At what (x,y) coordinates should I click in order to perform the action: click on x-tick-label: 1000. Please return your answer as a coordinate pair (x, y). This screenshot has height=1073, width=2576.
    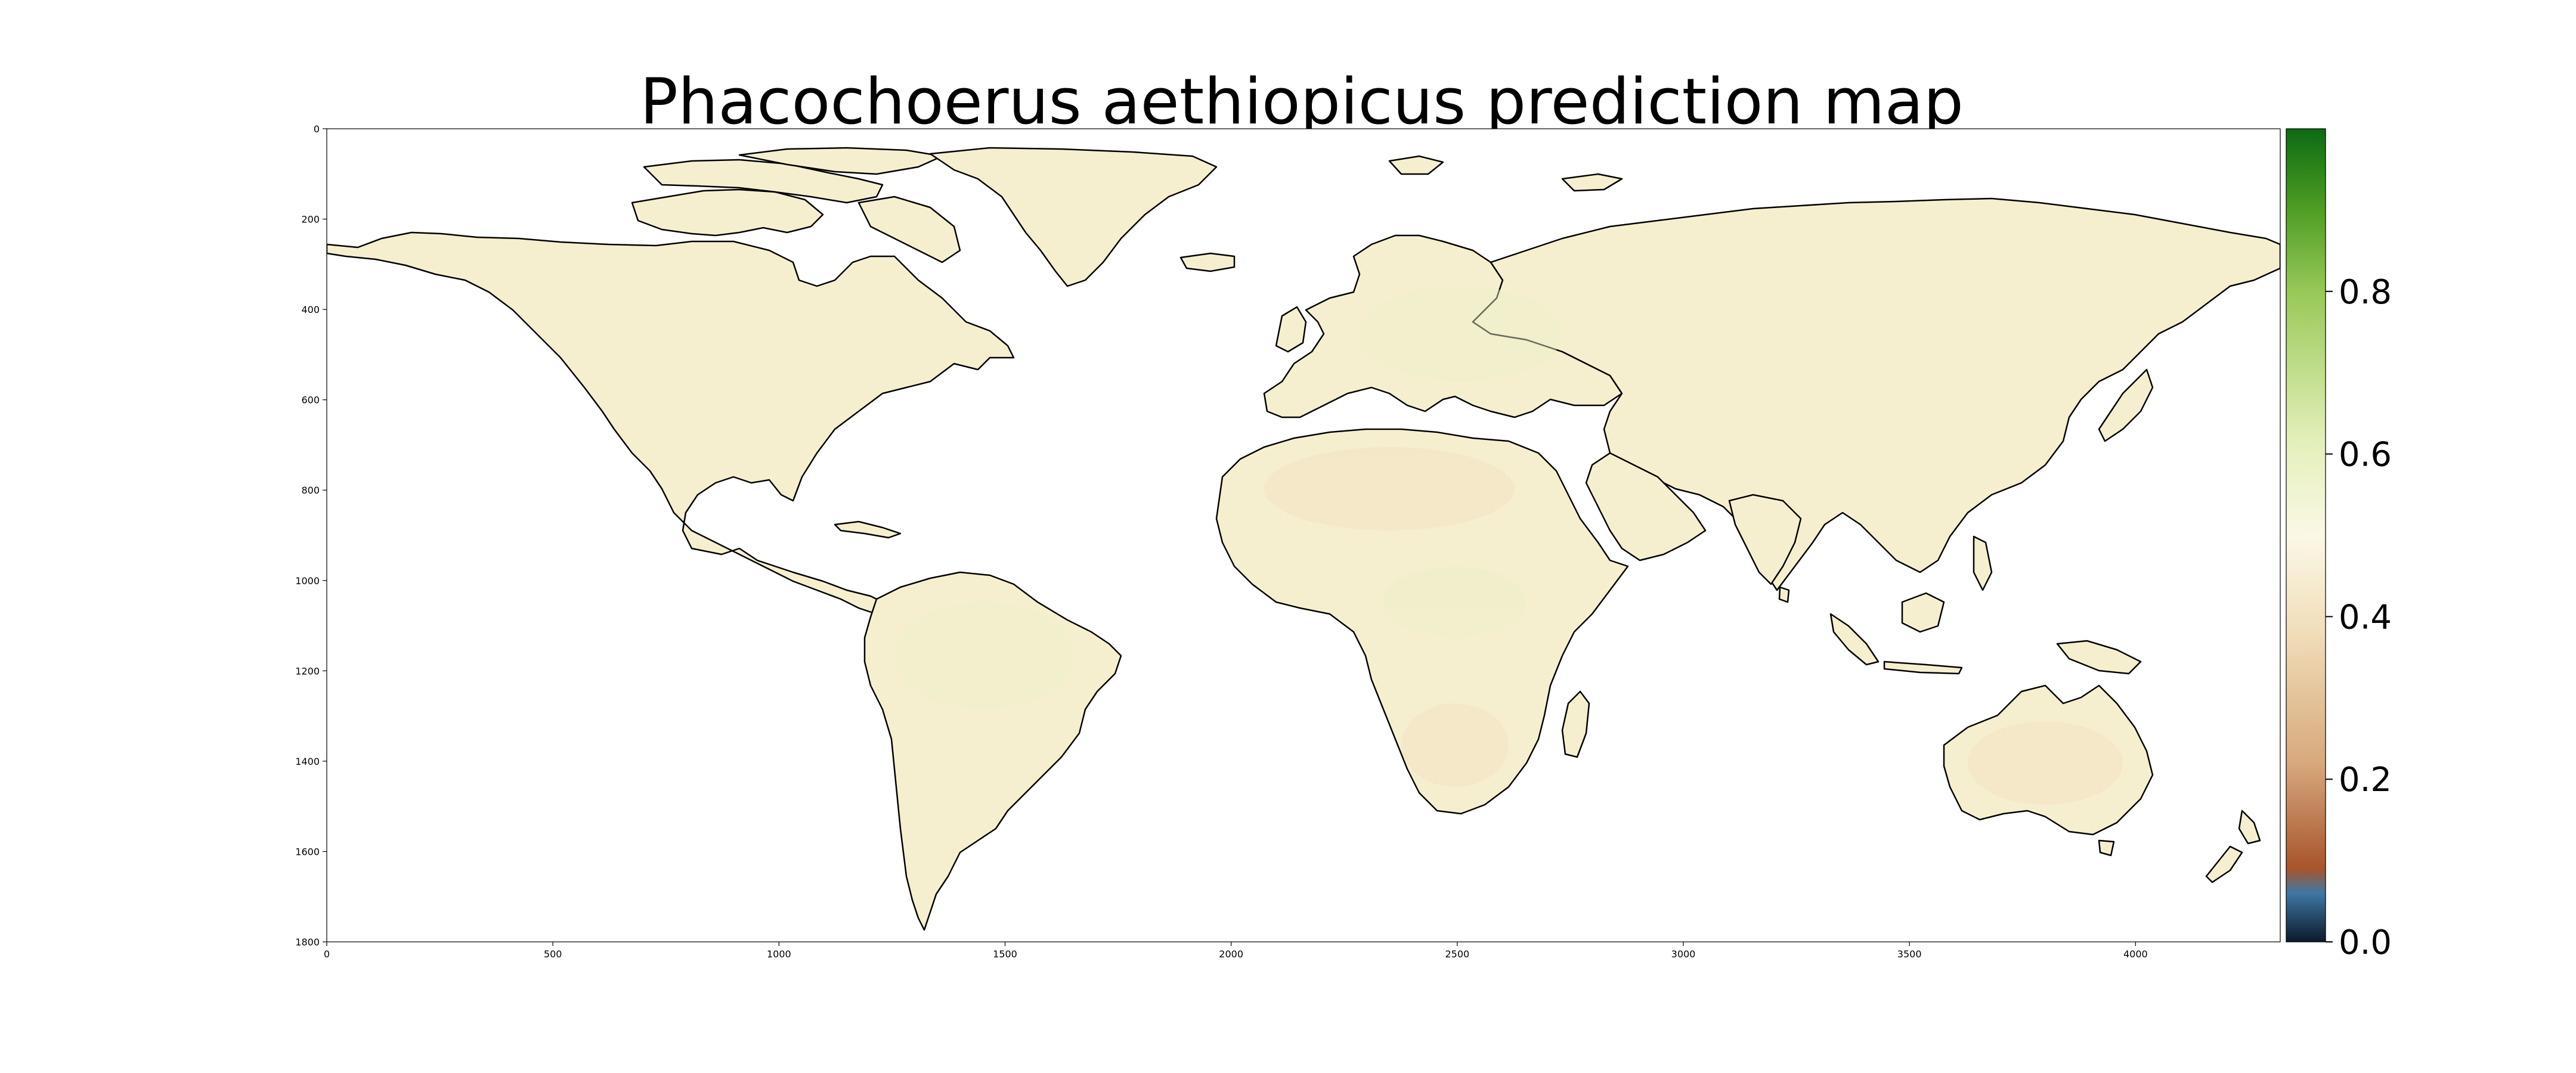
    Looking at the image, I should click on (779, 954).